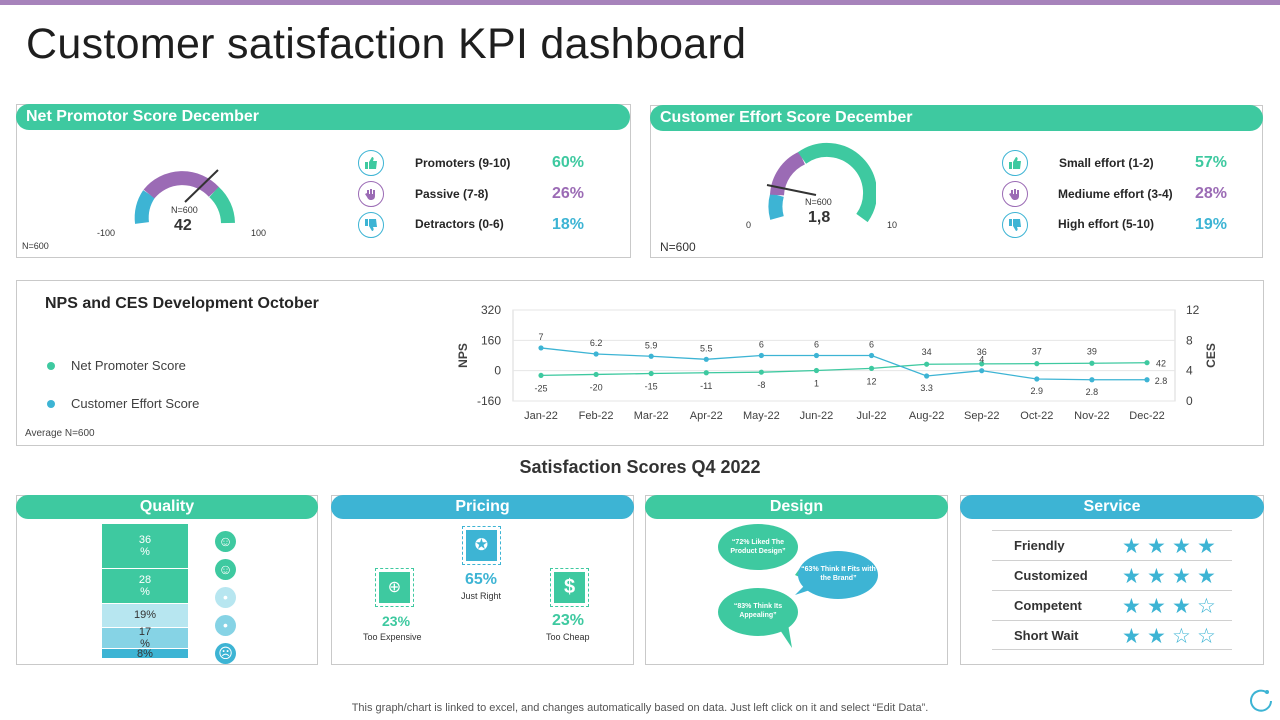  What do you see at coordinates (892, 225) in the screenshot?
I see `ces-gauge-max: 10` at bounding box center [892, 225].